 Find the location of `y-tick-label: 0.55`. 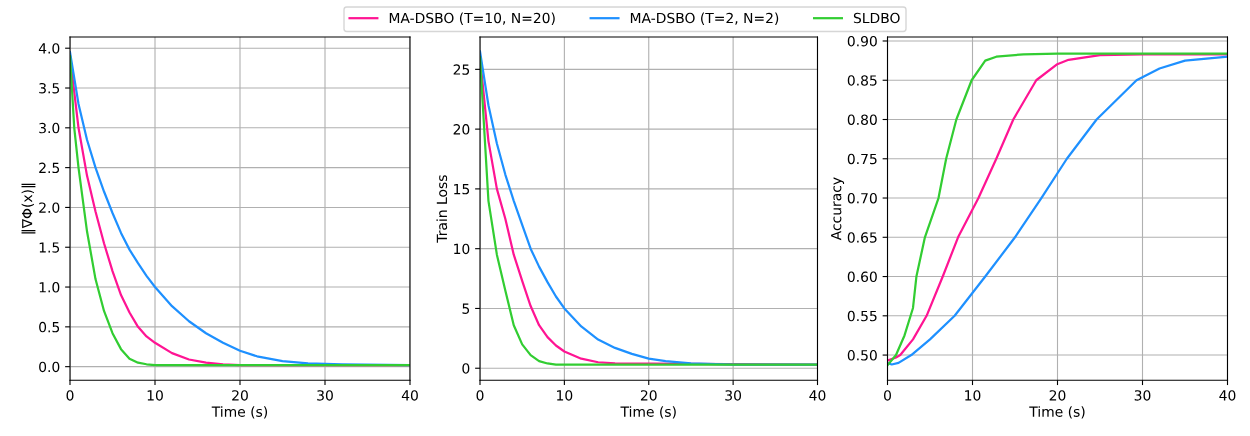

y-tick-label: 0.55 is located at coordinates (862, 316).